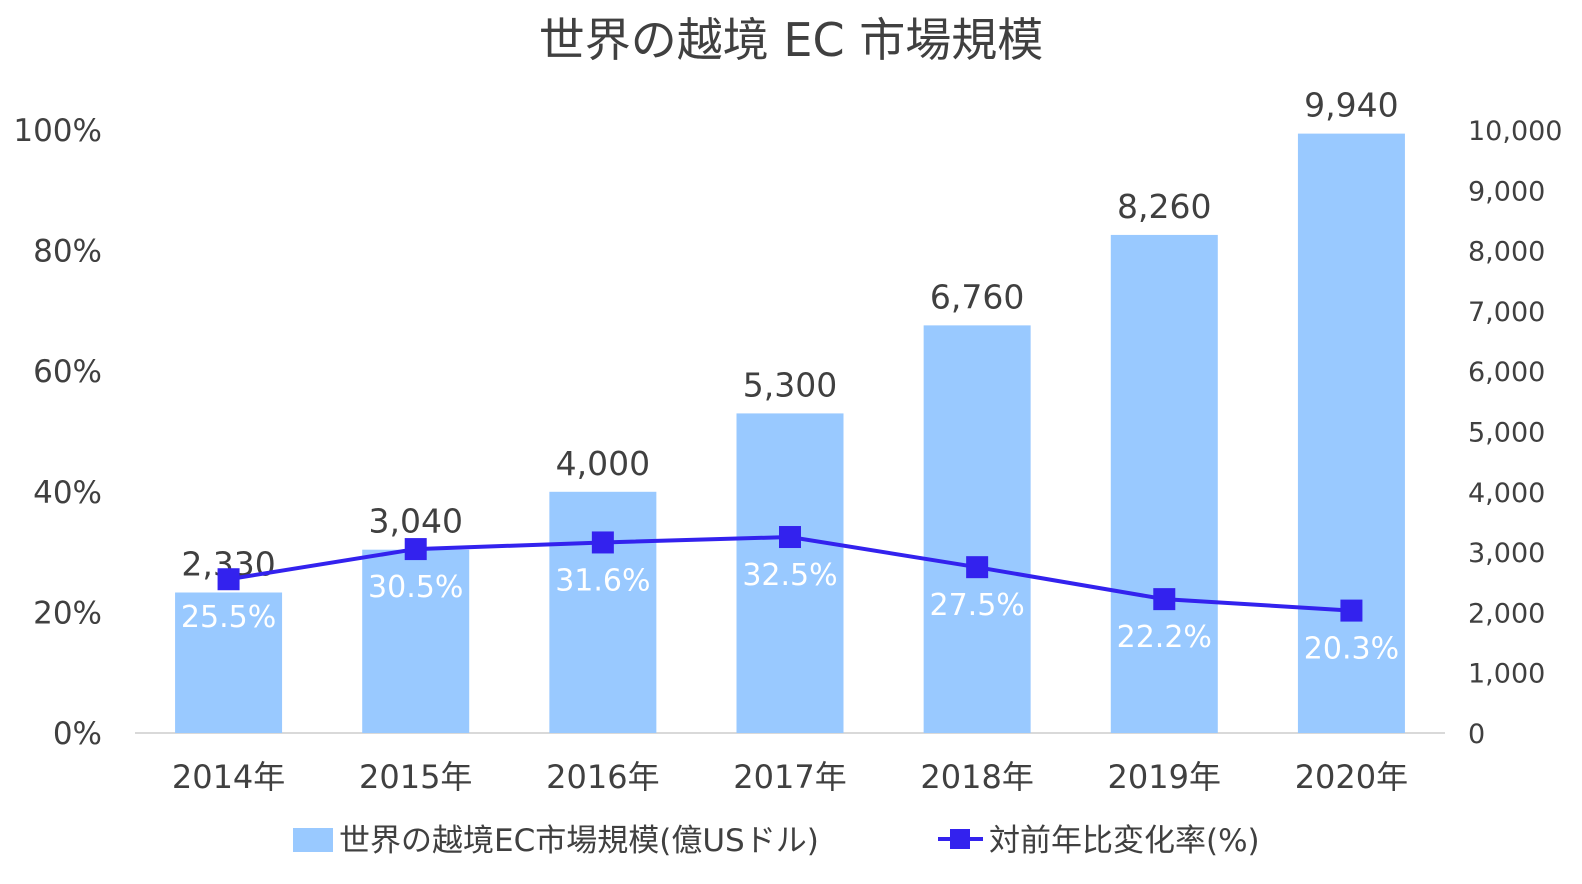  I want to click on right-tick-label: 9,000, so click(1506, 191).